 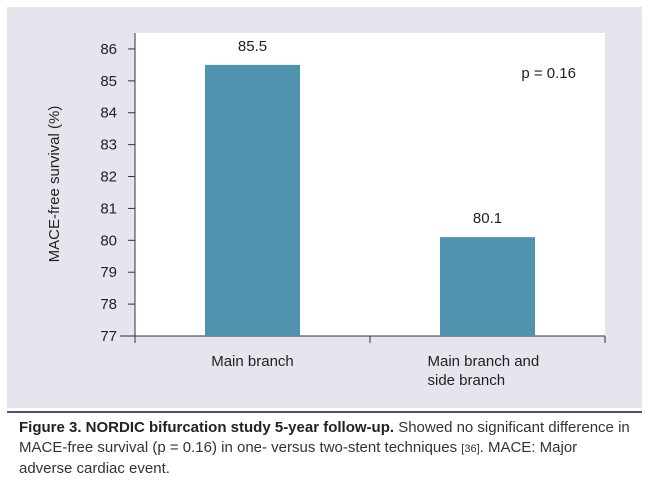 I want to click on x-category-label: Main branch and, so click(x=484, y=361).